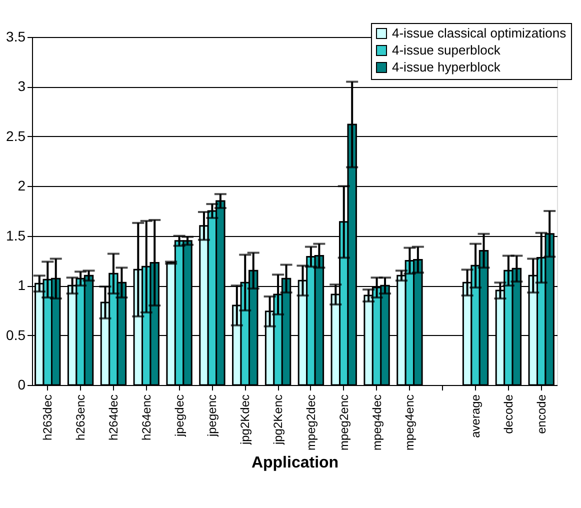 The height and width of the screenshot is (508, 581). What do you see at coordinates (179, 416) in the screenshot?
I see `x-tick-label: jpegdec` at bounding box center [179, 416].